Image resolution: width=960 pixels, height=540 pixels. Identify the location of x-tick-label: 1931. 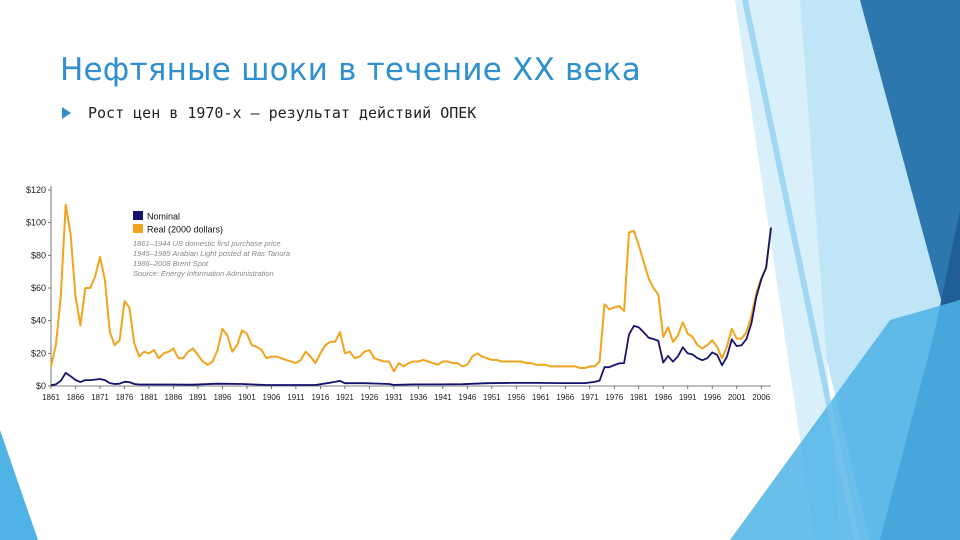
(394, 397).